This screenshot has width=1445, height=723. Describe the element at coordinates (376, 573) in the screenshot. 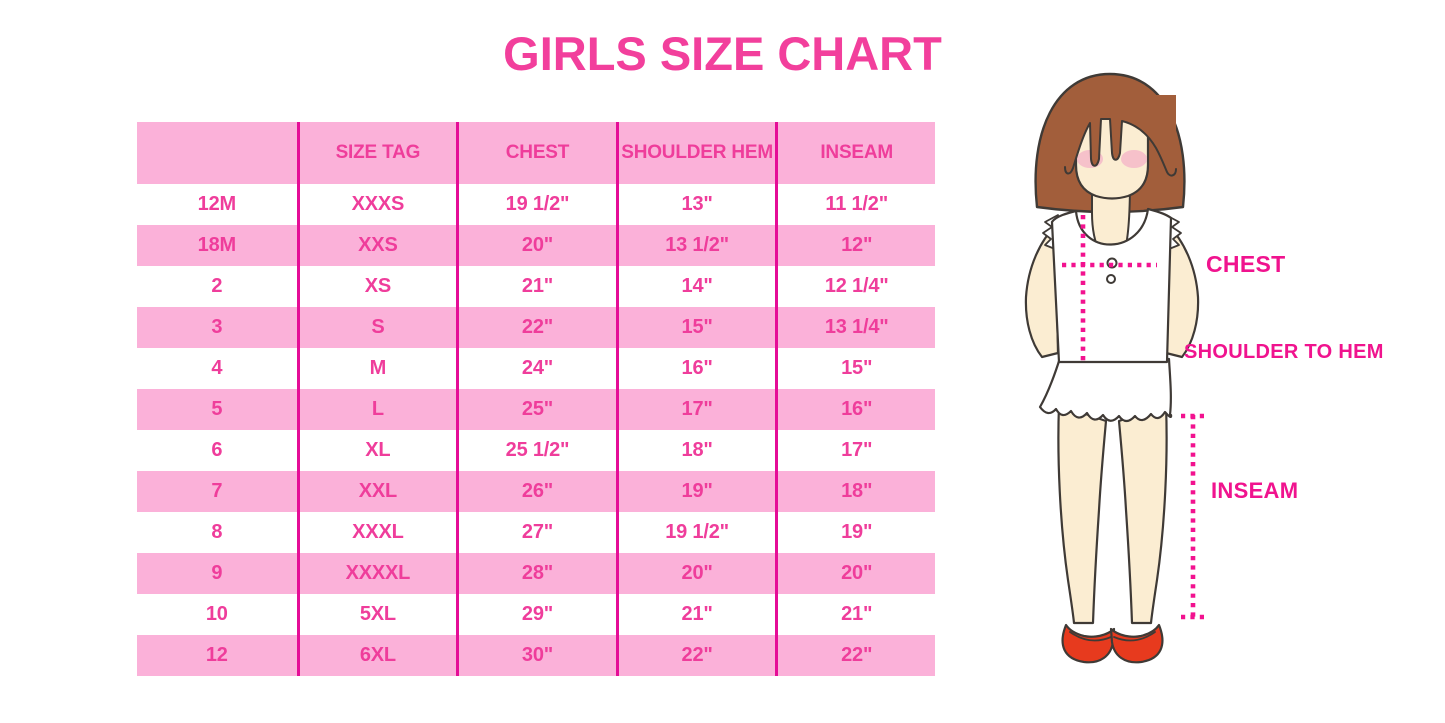

I see `table-cell: XXXXL` at that location.